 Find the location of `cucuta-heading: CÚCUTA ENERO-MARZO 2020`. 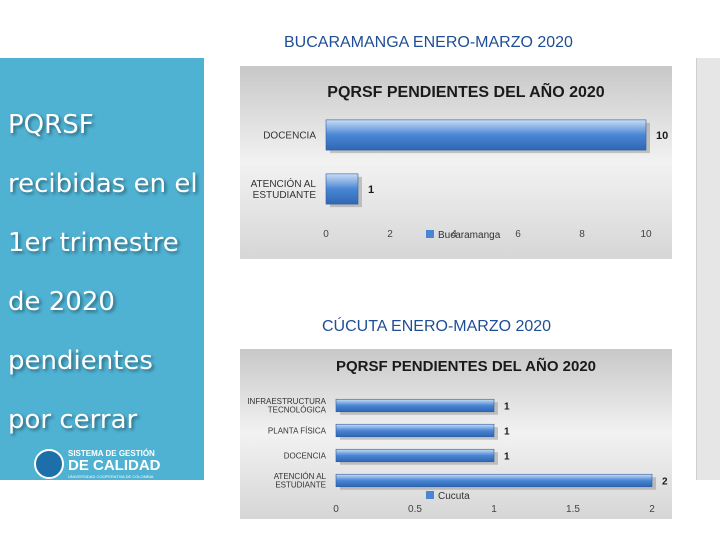

cucuta-heading: CÚCUTA ENERO-MARZO 2020 is located at coordinates (437, 326).